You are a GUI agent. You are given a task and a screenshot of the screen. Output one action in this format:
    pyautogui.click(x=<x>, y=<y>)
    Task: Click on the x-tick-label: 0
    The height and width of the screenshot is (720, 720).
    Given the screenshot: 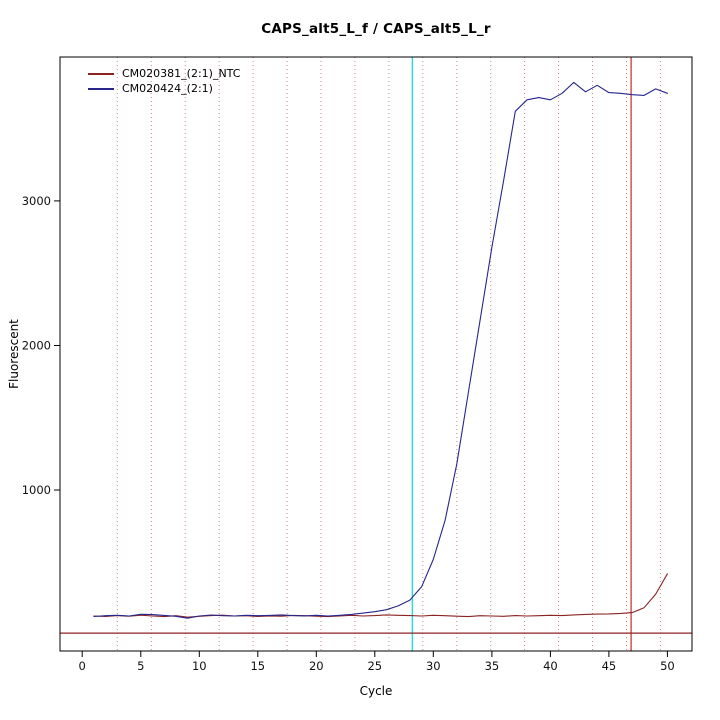 What is the action you would take?
    pyautogui.click(x=82, y=666)
    